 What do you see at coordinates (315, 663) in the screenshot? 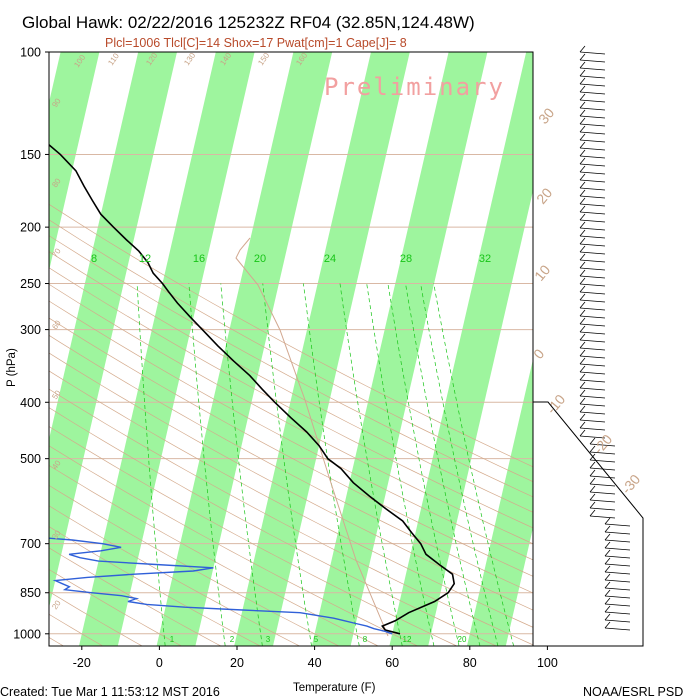
I see `x-tick-label: 40` at bounding box center [315, 663].